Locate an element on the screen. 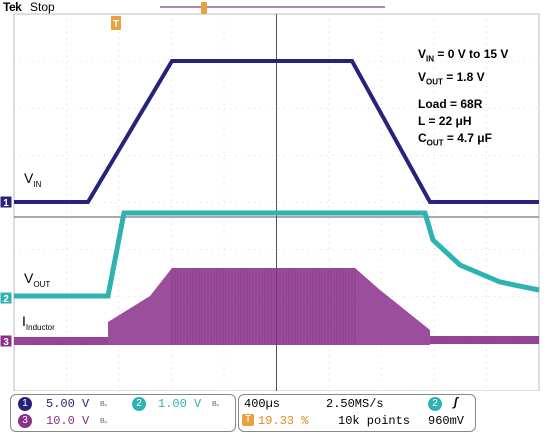 This screenshot has height=437, width=555. ch1-ground-marker-label: 1 is located at coordinates (6, 203).